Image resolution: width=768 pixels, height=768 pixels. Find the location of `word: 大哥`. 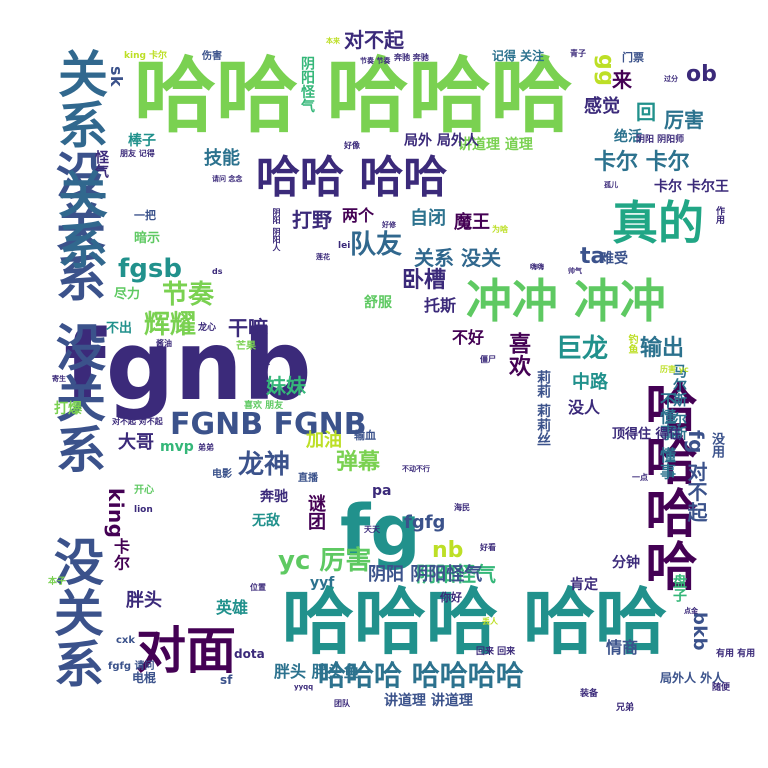

word: 大哥 is located at coordinates (136, 442).